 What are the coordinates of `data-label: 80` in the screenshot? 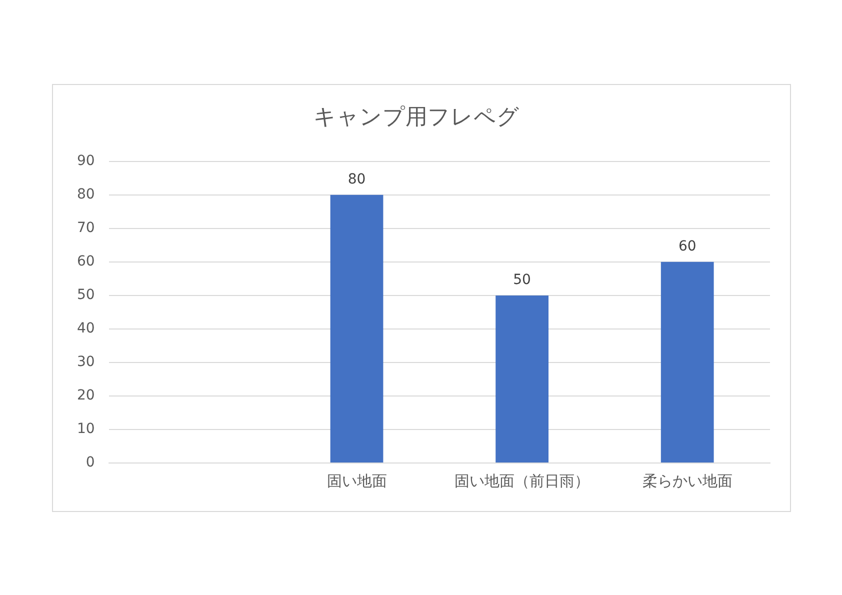 It's located at (357, 180).